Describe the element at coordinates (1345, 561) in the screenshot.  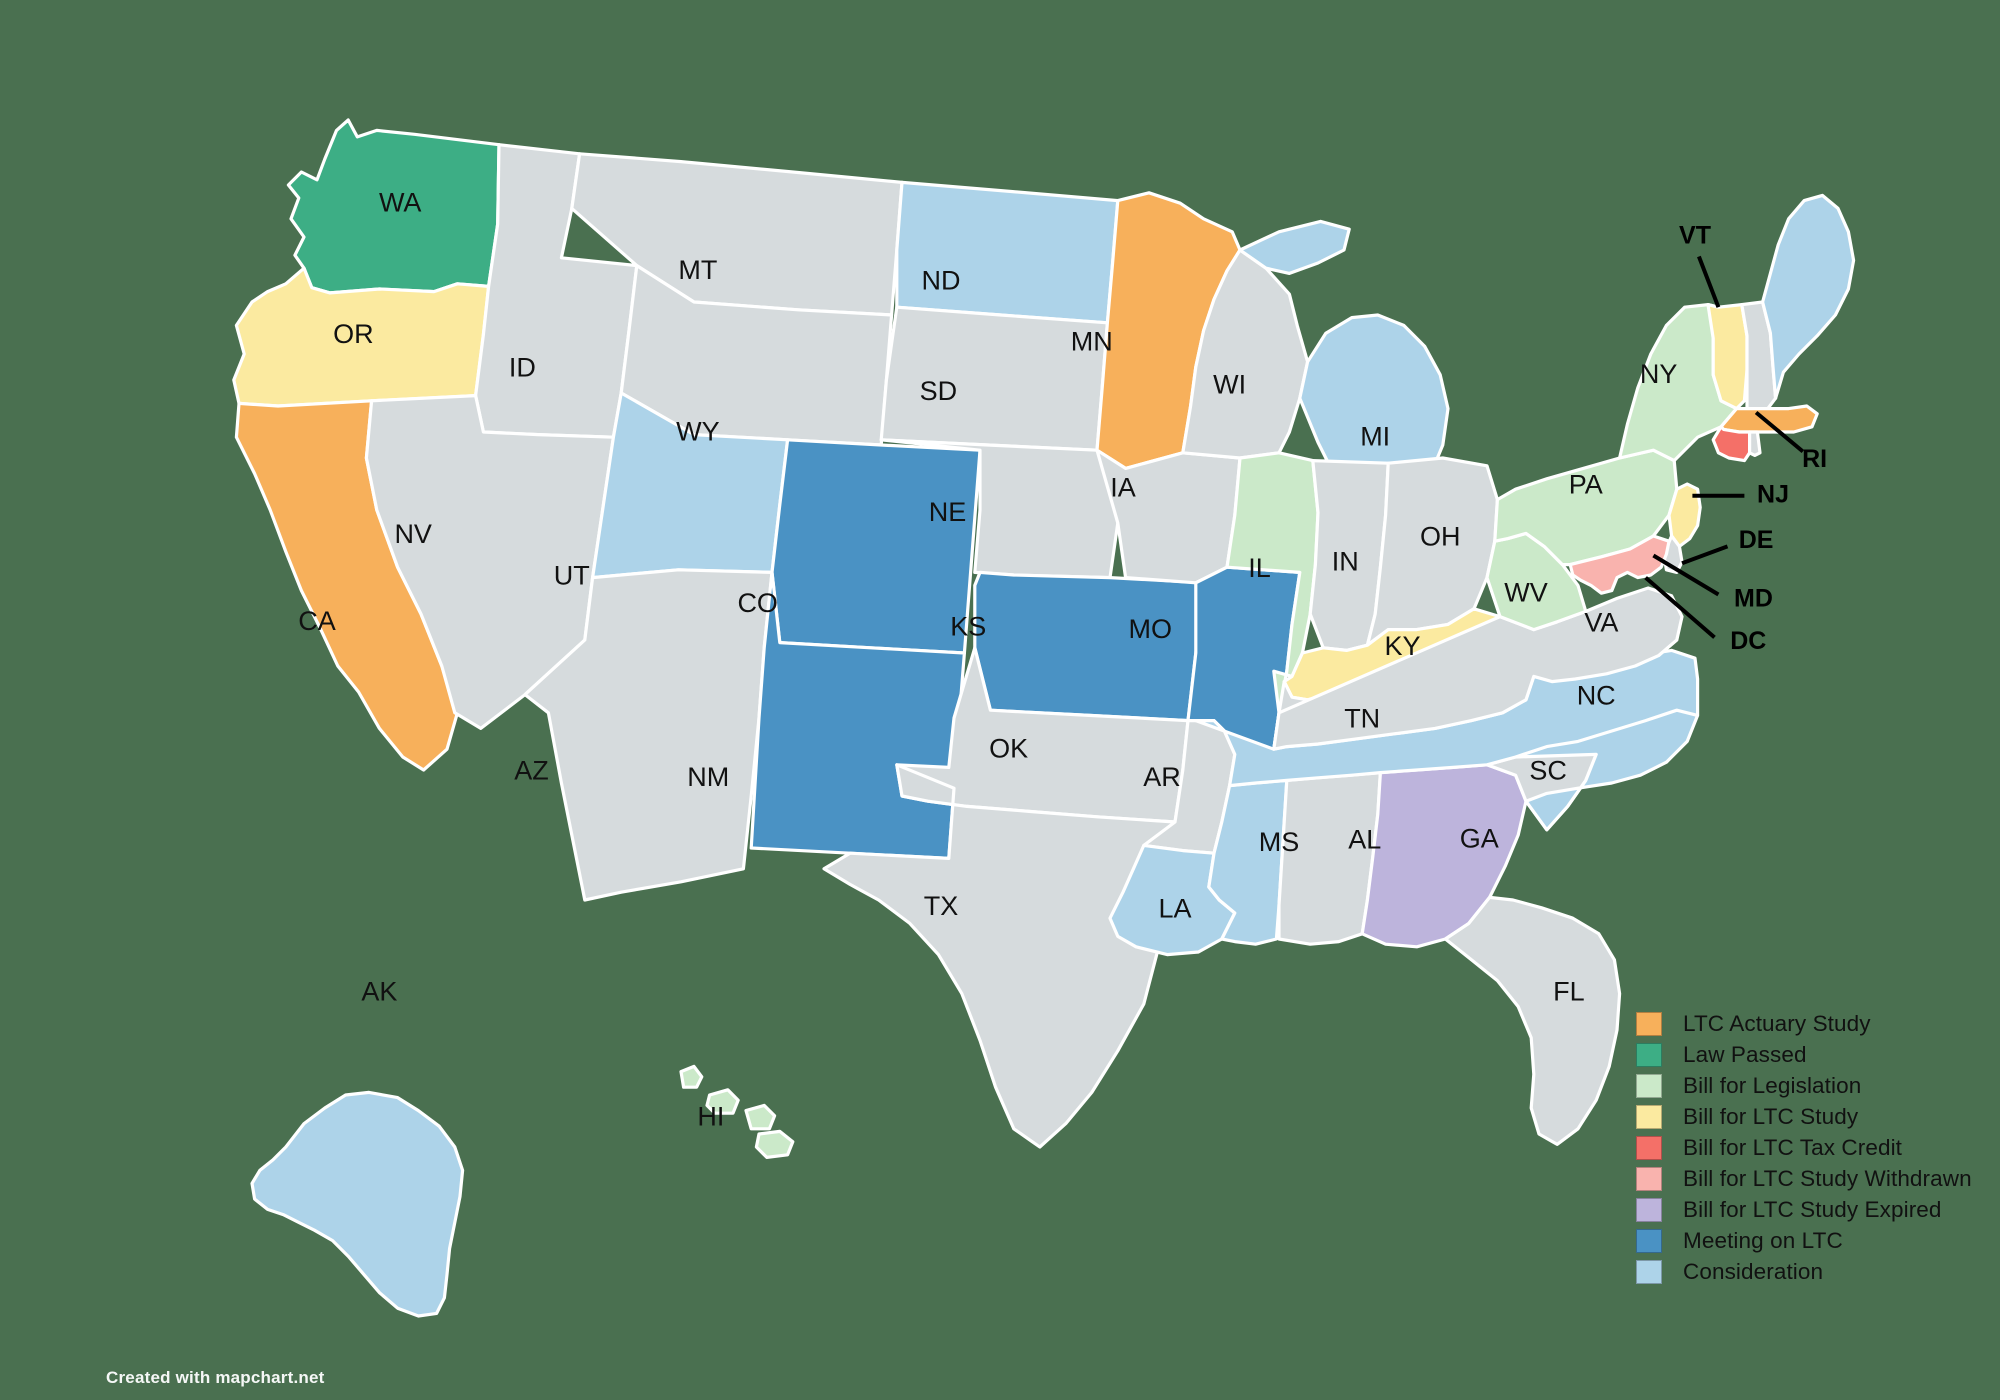
I see `state-label-in: IN` at that location.